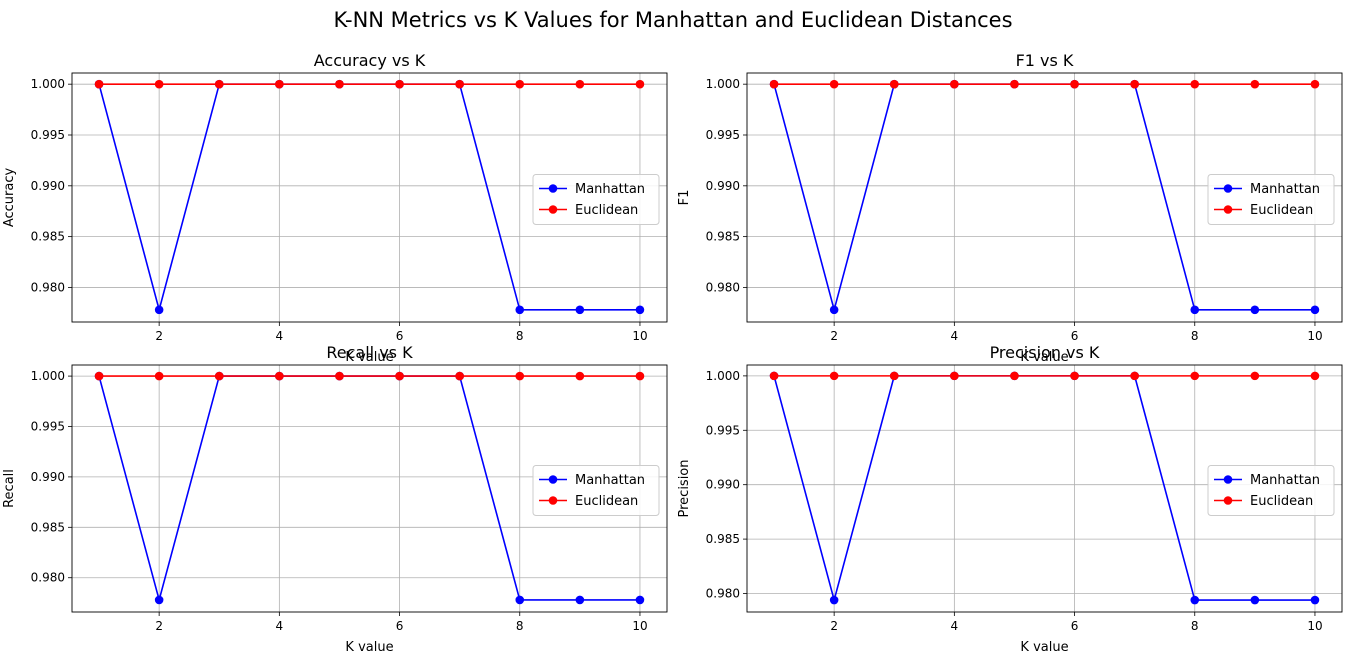  Describe the element at coordinates (1281, 501) in the screenshot. I see `legend-label: Euclidean` at that location.